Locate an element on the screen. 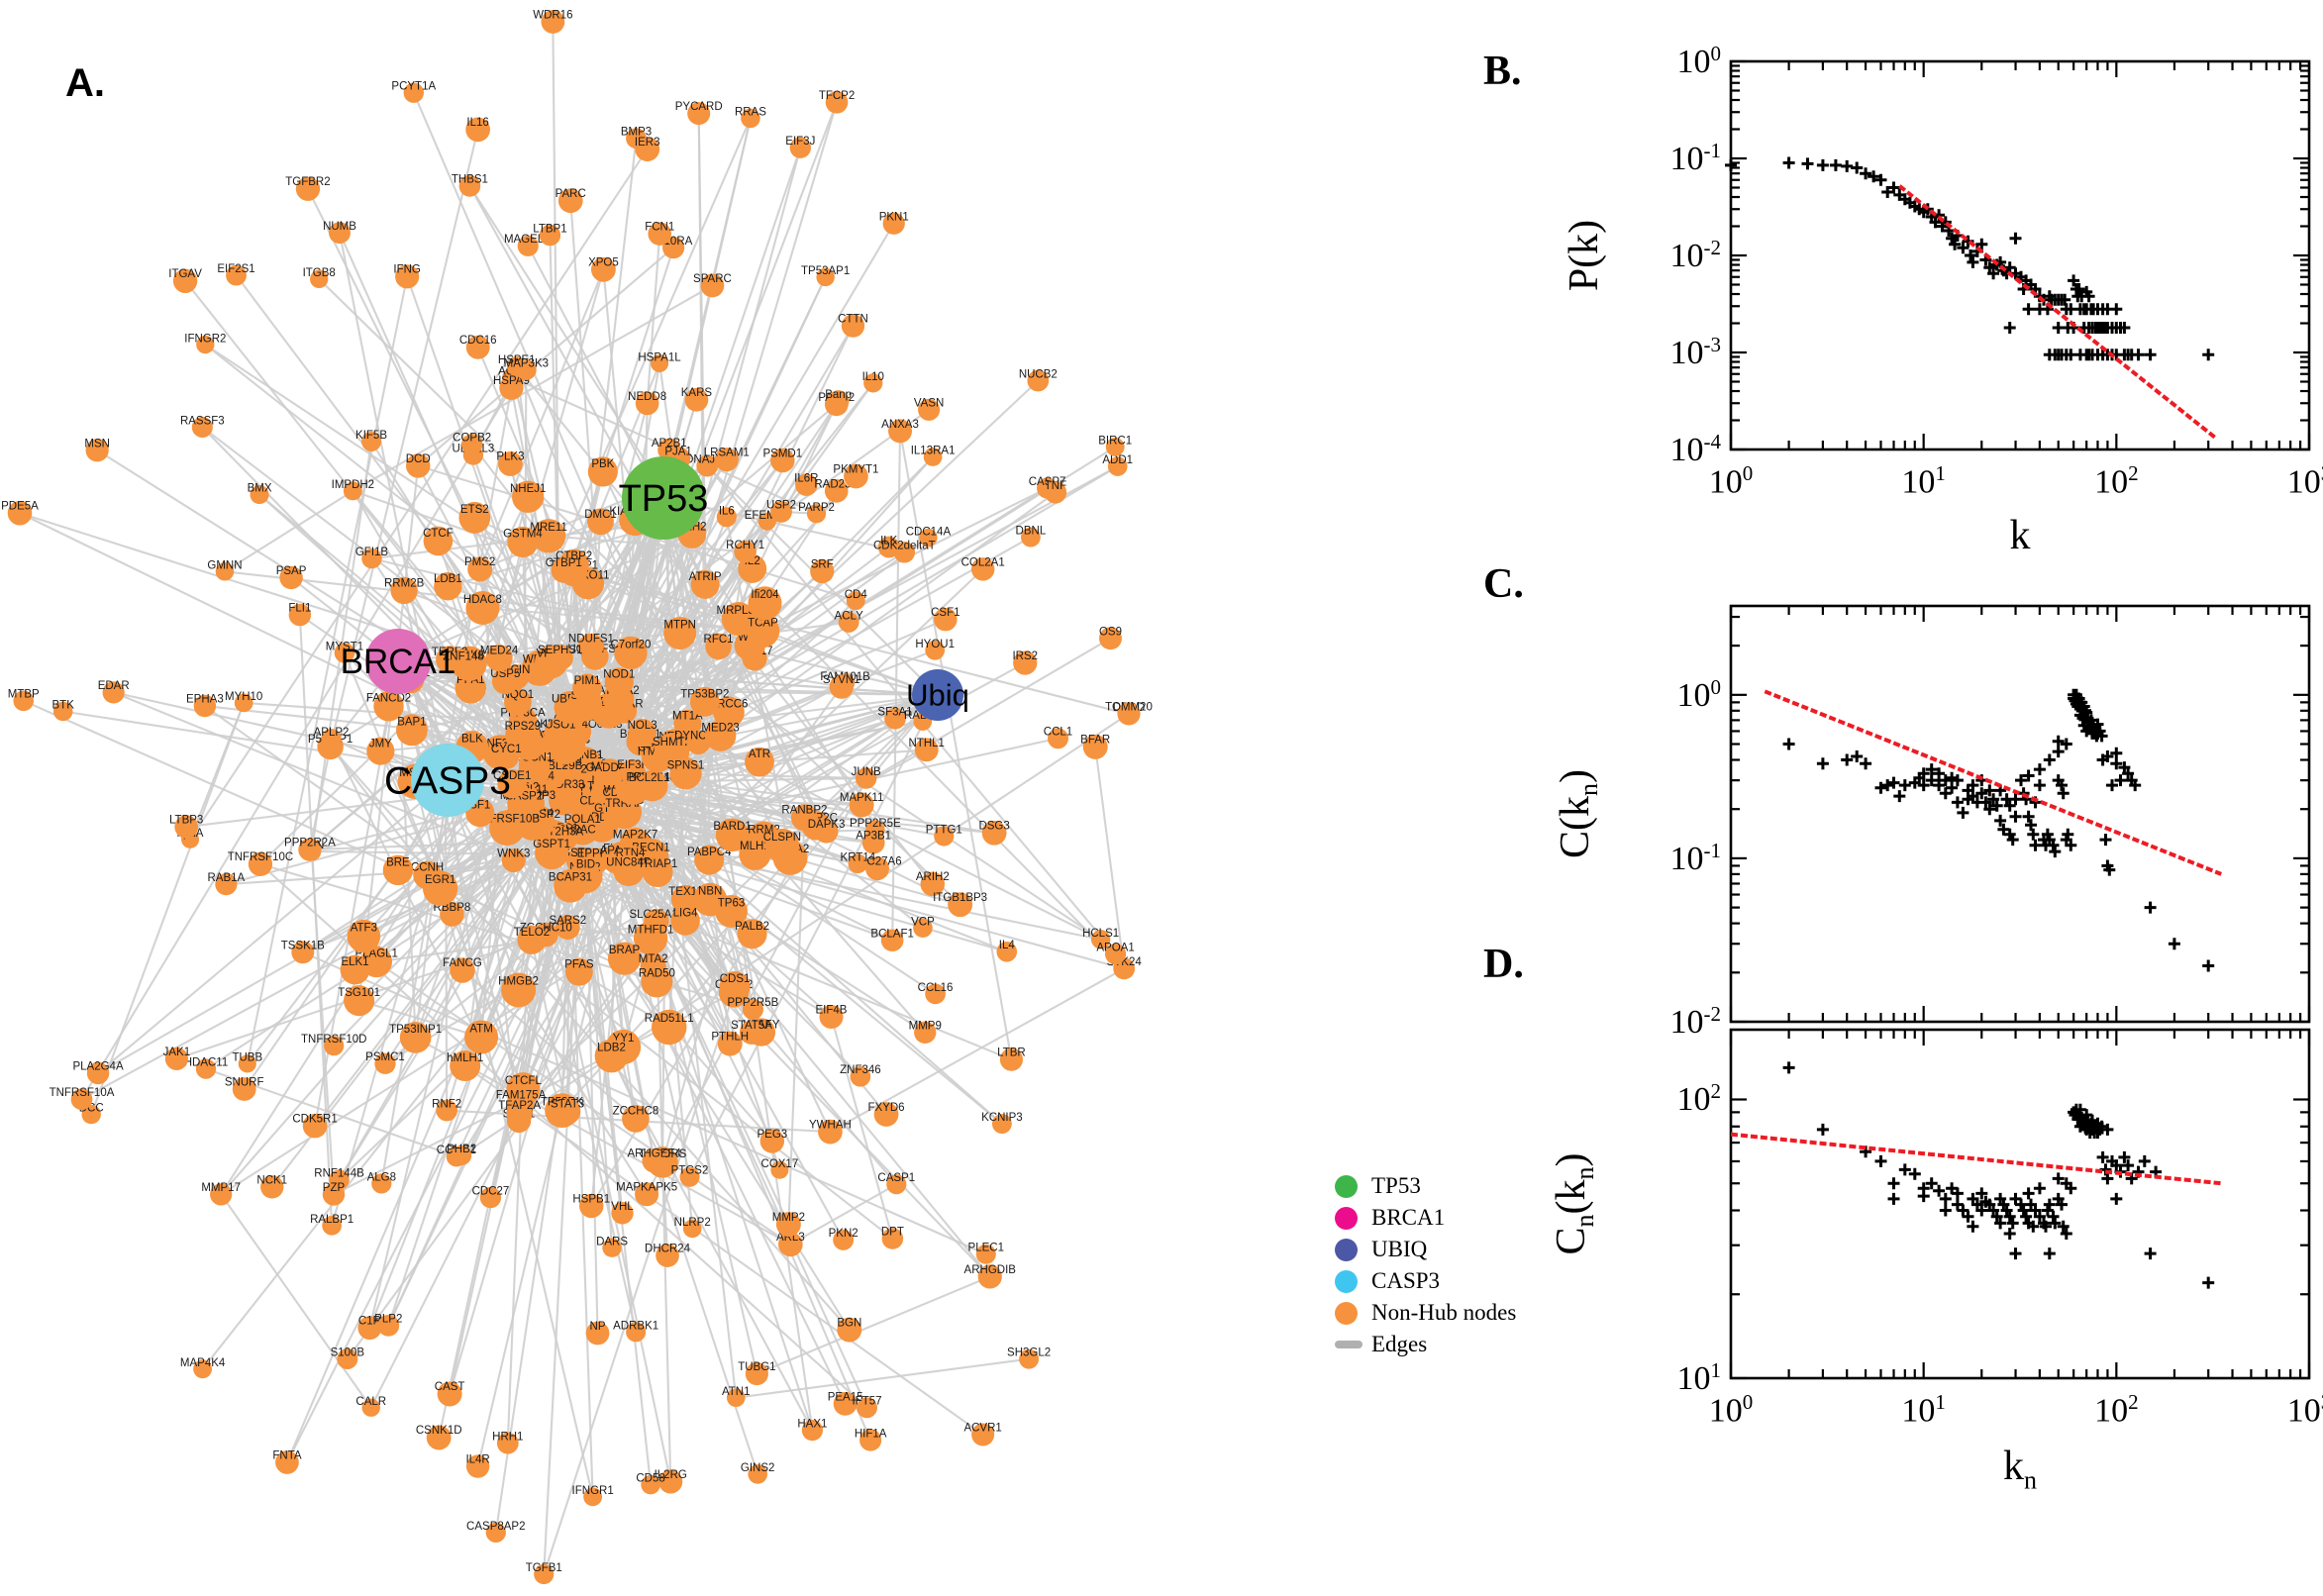  network-node-label: PJA1 is located at coordinates (678, 452).